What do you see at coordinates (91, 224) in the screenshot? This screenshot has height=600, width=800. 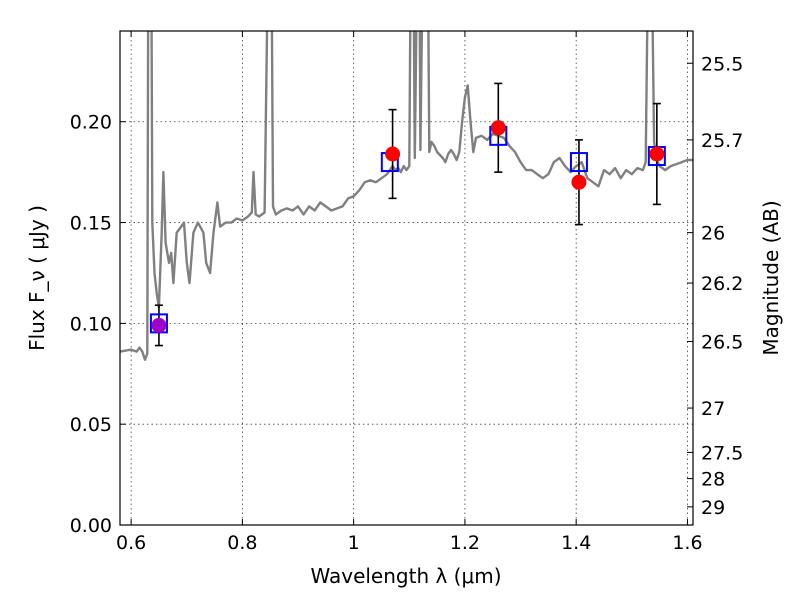 I see `y-tick-label: 0.15` at bounding box center [91, 224].